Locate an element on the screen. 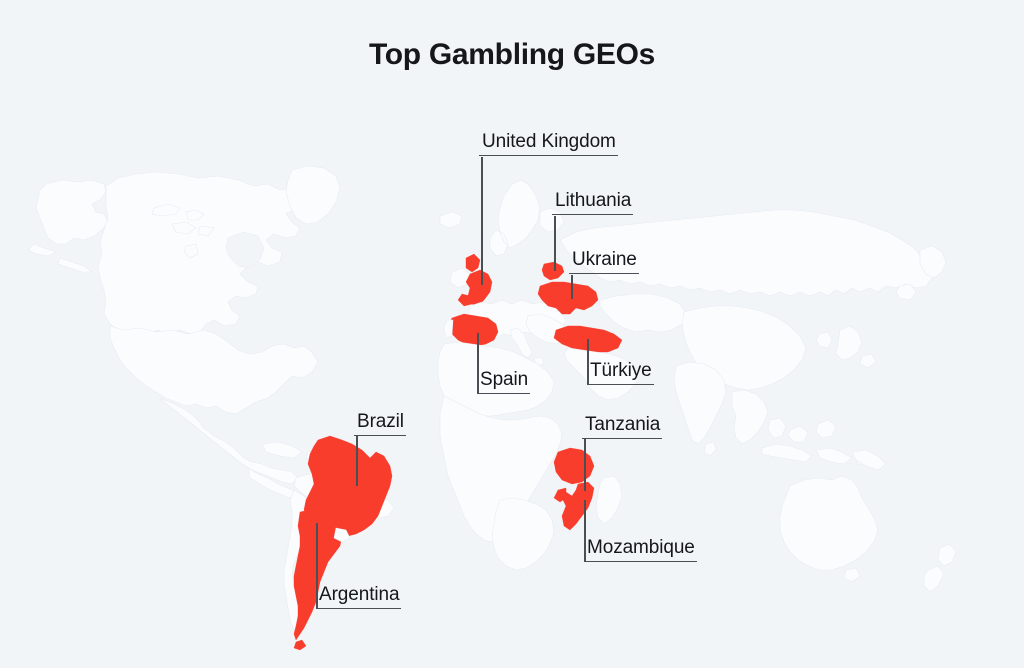  region-europe is located at coordinates (531, 273).